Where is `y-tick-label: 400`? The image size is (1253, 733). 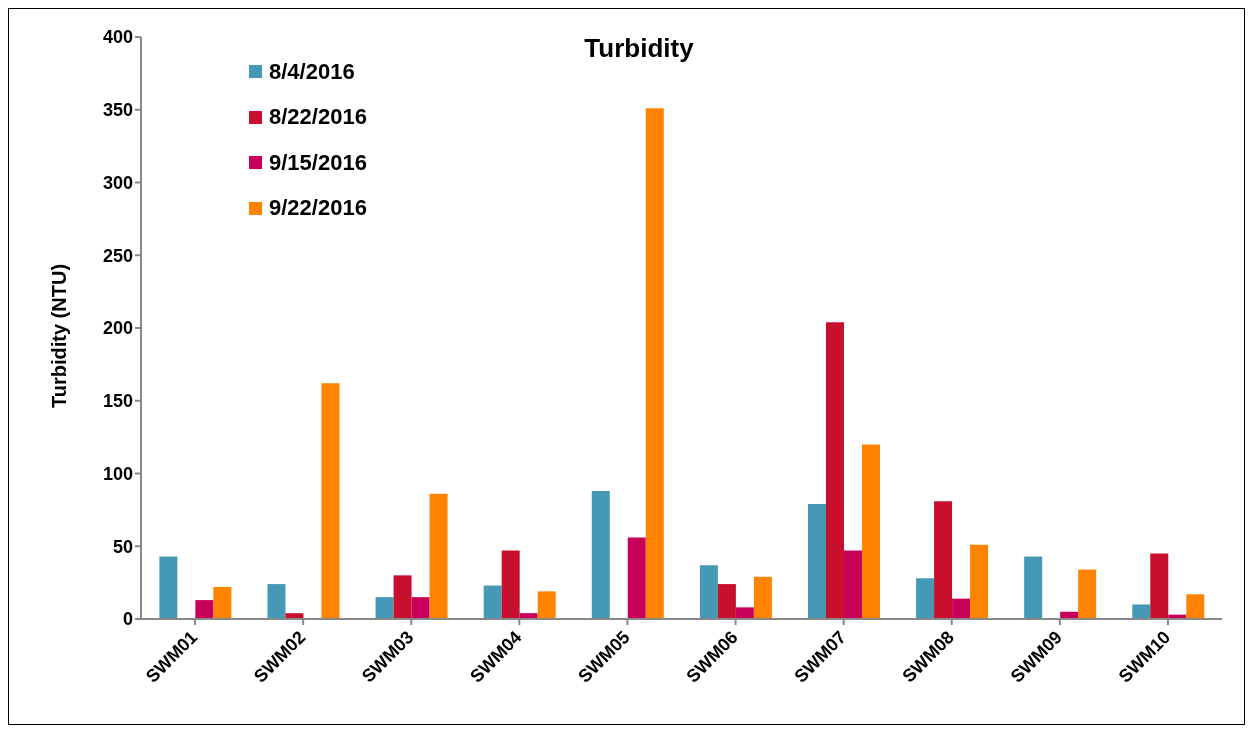 y-tick-label: 400 is located at coordinates (117, 37).